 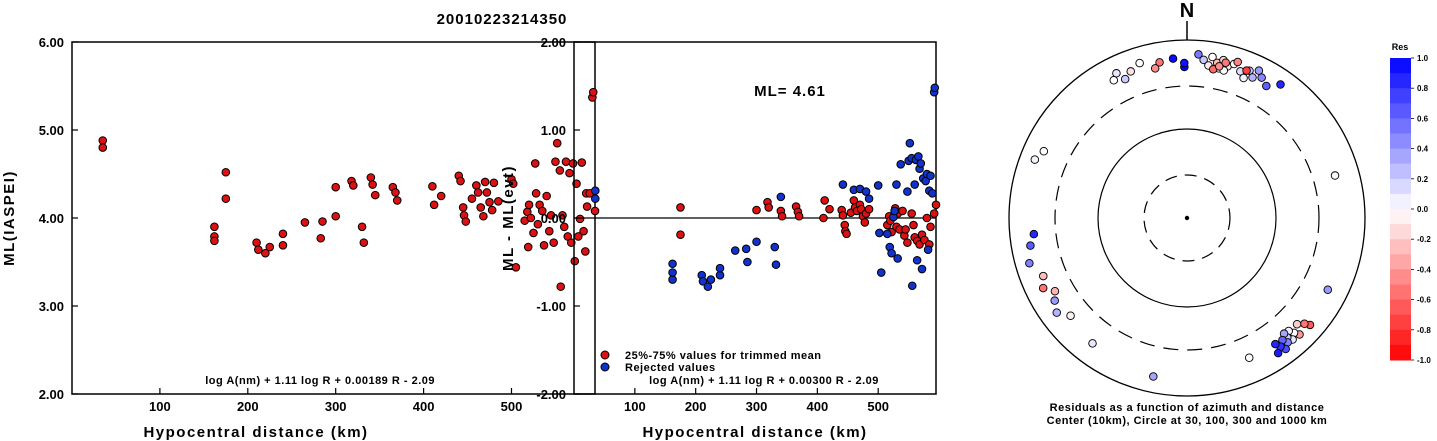 What do you see at coordinates (696, 406) in the screenshot?
I see `x-tick-label: 200` at bounding box center [696, 406].